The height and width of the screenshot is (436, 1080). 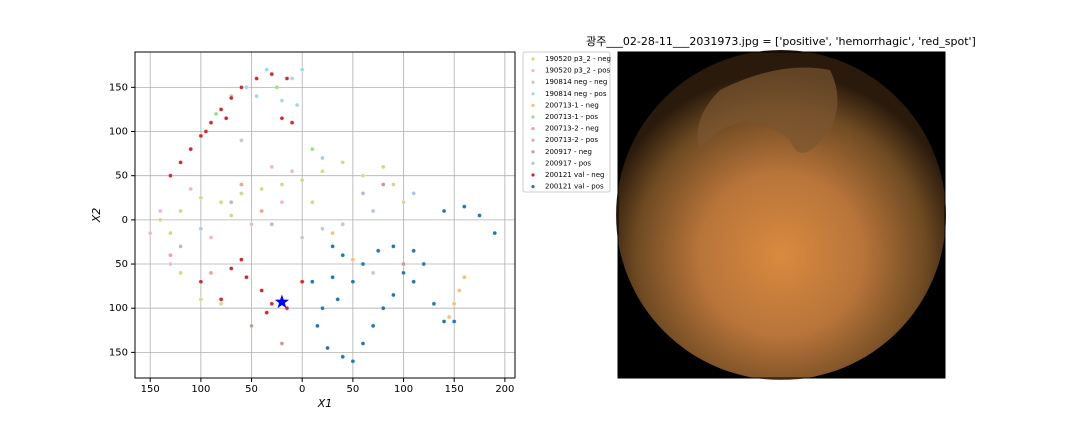 What do you see at coordinates (282, 301) in the screenshot?
I see `highlight-star` at bounding box center [282, 301].